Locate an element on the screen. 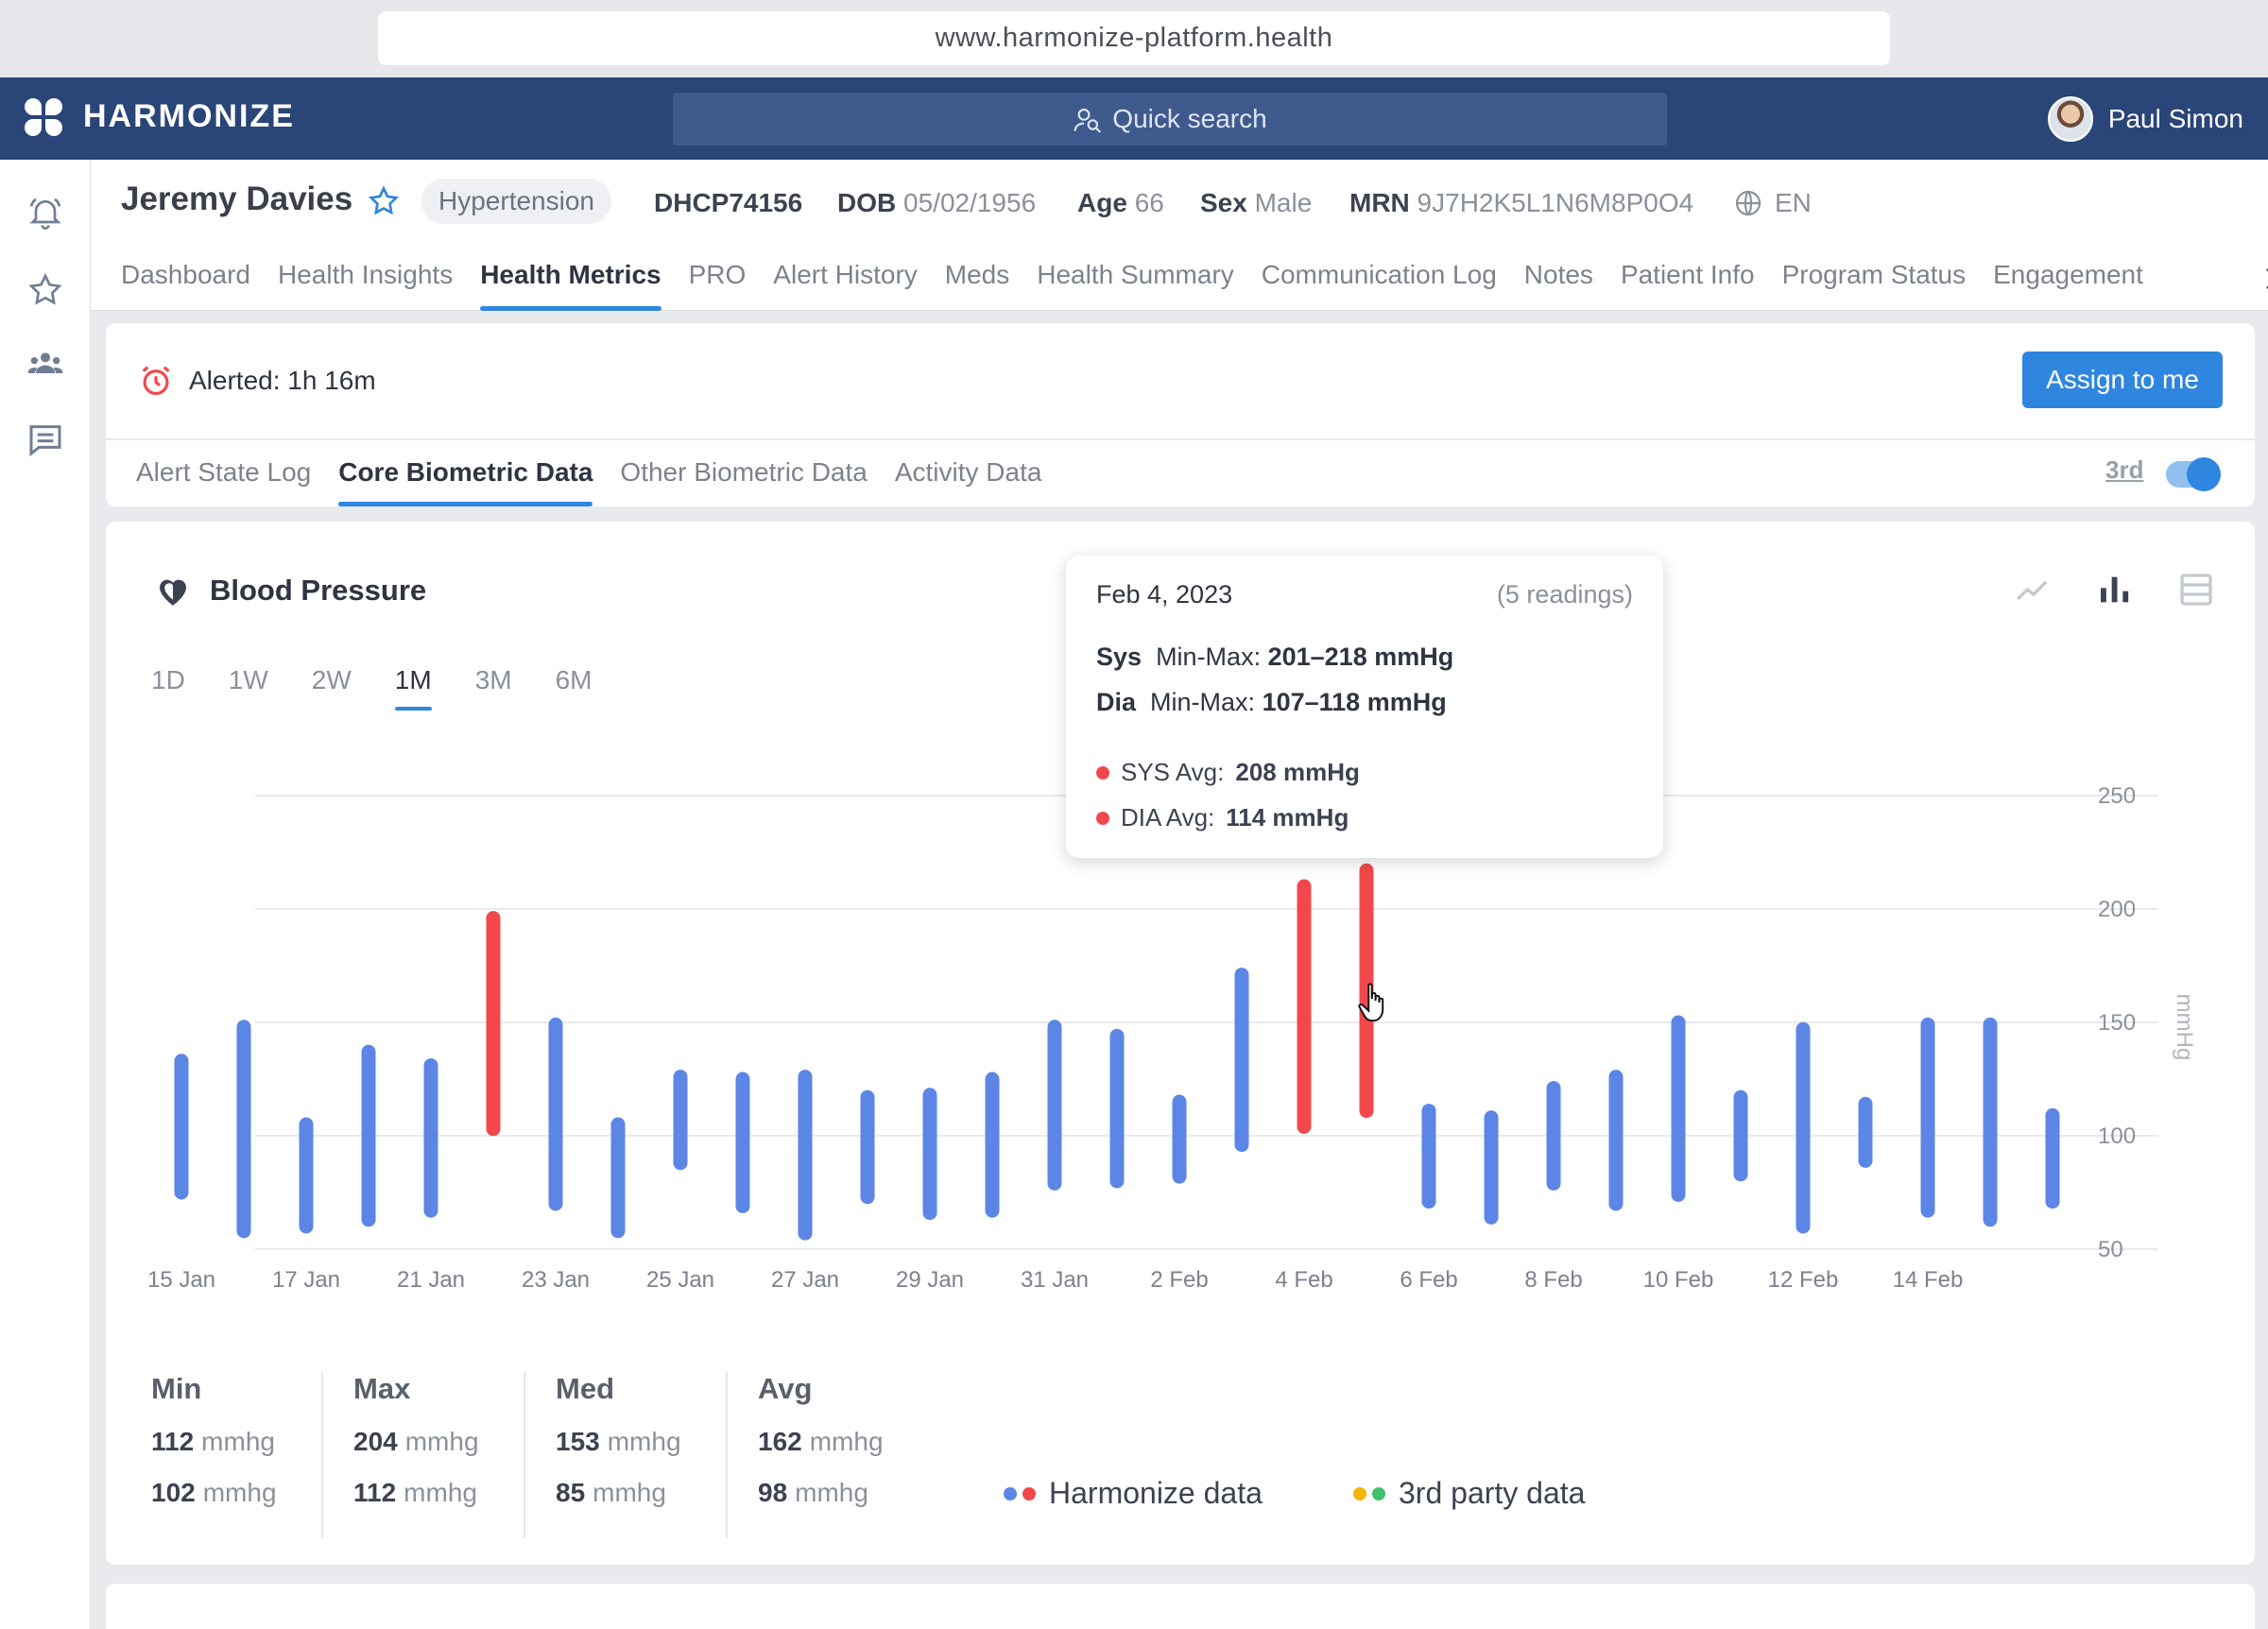 The image size is (2268, 1629). tooltip-sys-avg: SYS Avg: 208 mmHg is located at coordinates (1228, 772).